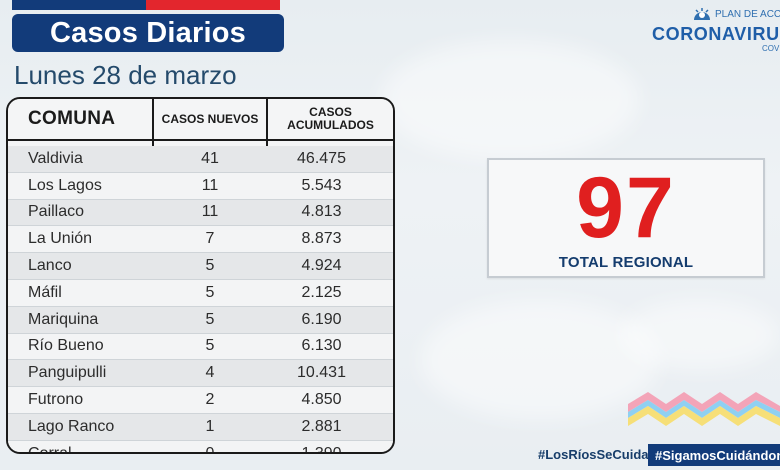  I want to click on page-title: Casos Diarios, so click(148, 33).